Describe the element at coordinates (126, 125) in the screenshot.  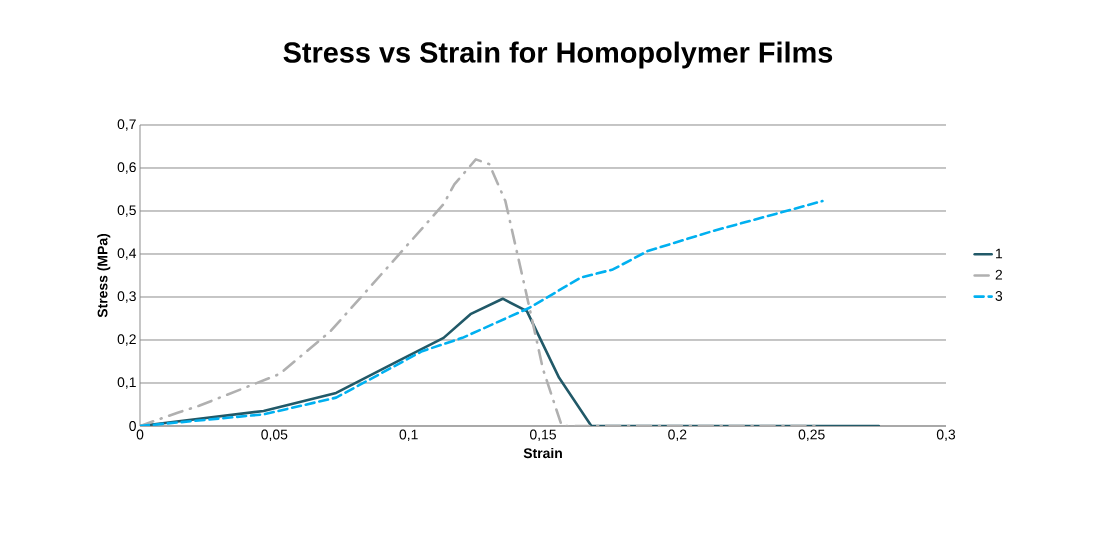
I see `y-tick-label: 0,7` at that location.